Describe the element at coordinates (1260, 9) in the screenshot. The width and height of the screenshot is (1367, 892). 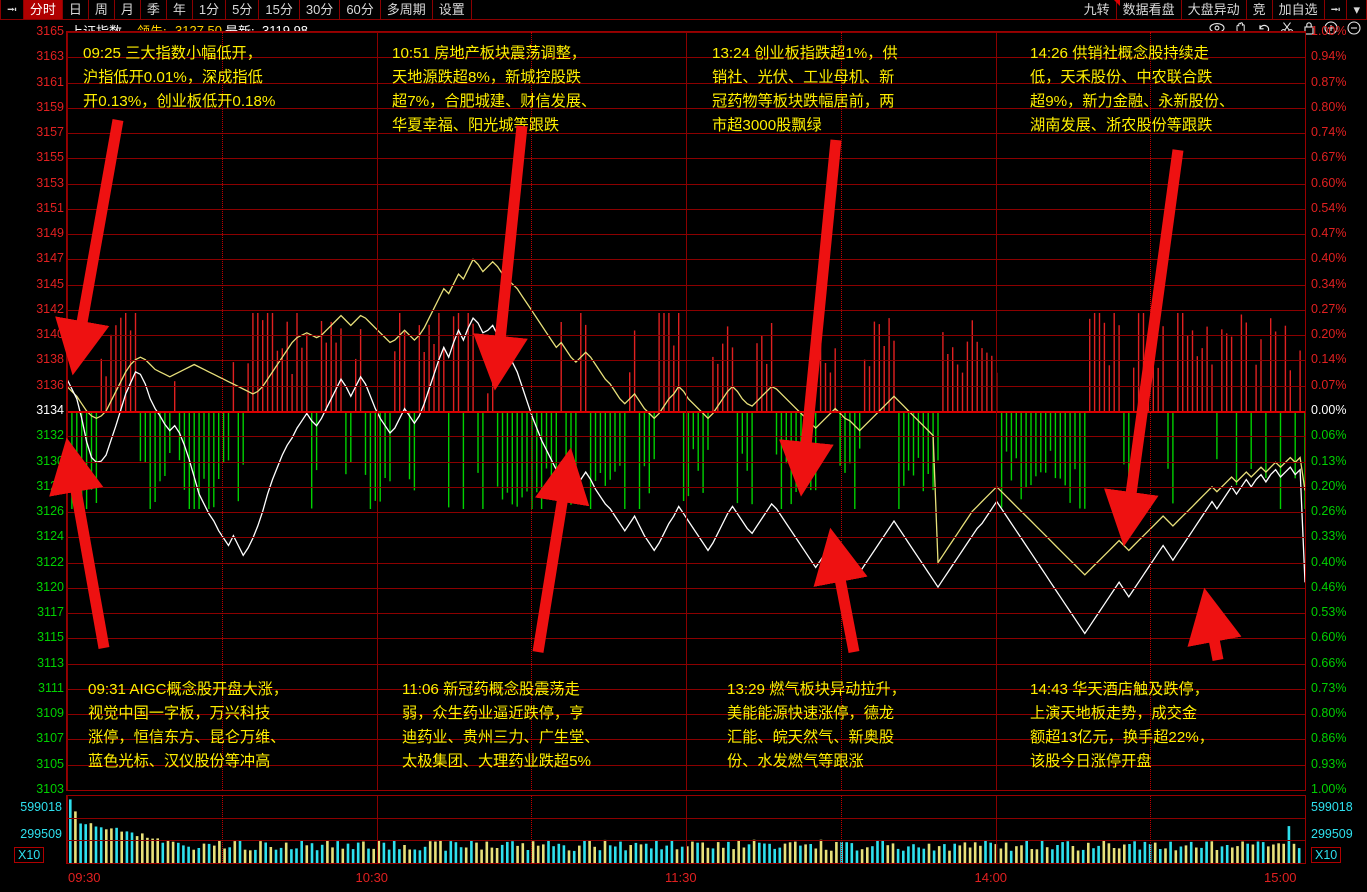
I see `btn-auction: 竞` at that location.